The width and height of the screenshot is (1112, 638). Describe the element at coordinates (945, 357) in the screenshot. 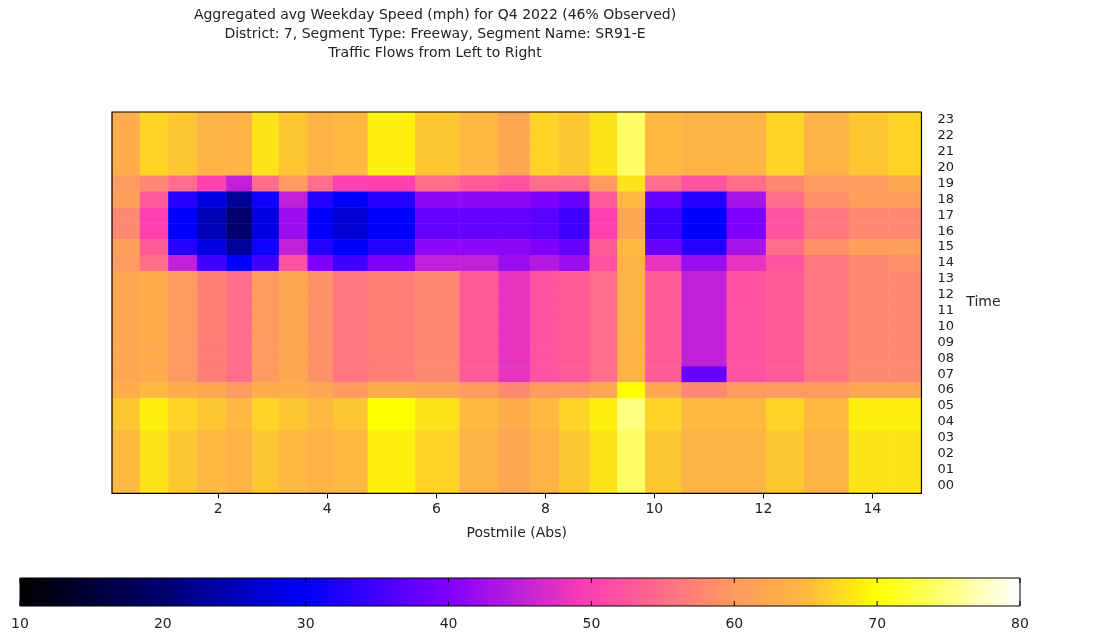

I see `y-tick-label: 08` at that location.